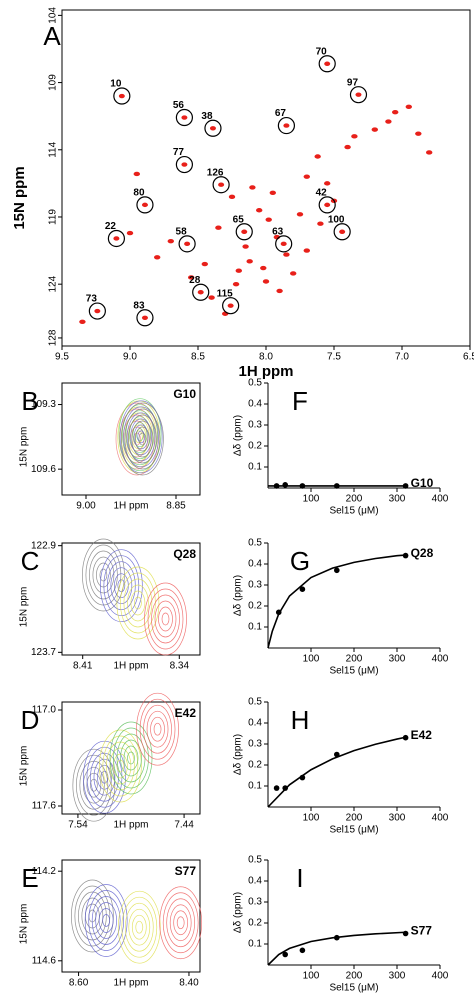 The width and height of the screenshot is (474, 993). Describe the element at coordinates (179, 152) in the screenshot. I see `peak-label: 77` at that location.